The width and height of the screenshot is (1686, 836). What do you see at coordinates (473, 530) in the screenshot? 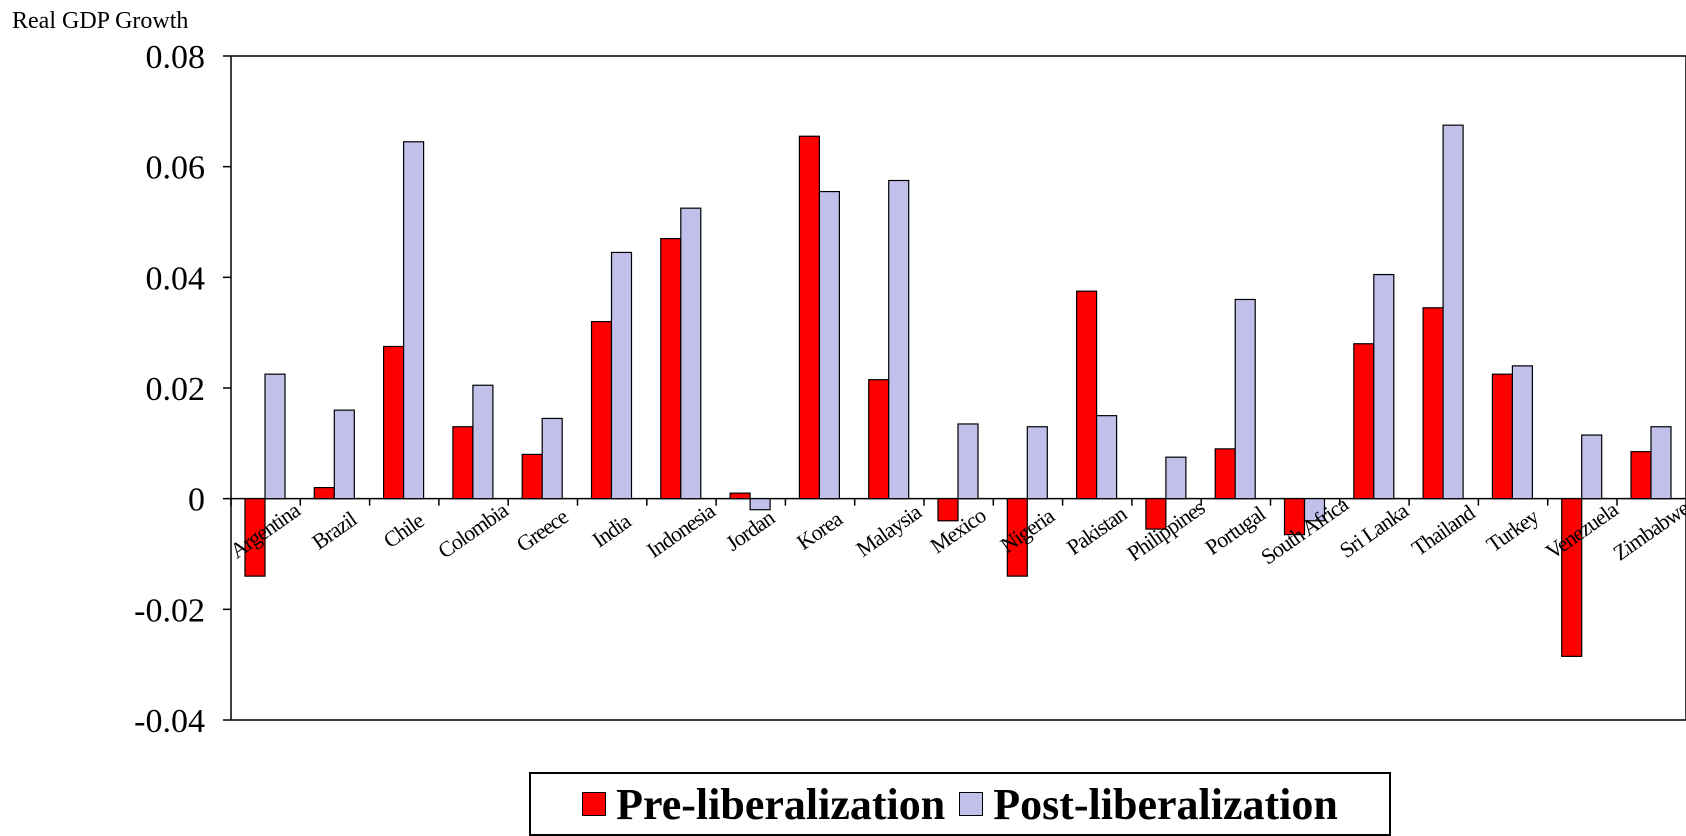
I see `x-tick-label-colombia: Colombia` at bounding box center [473, 530].